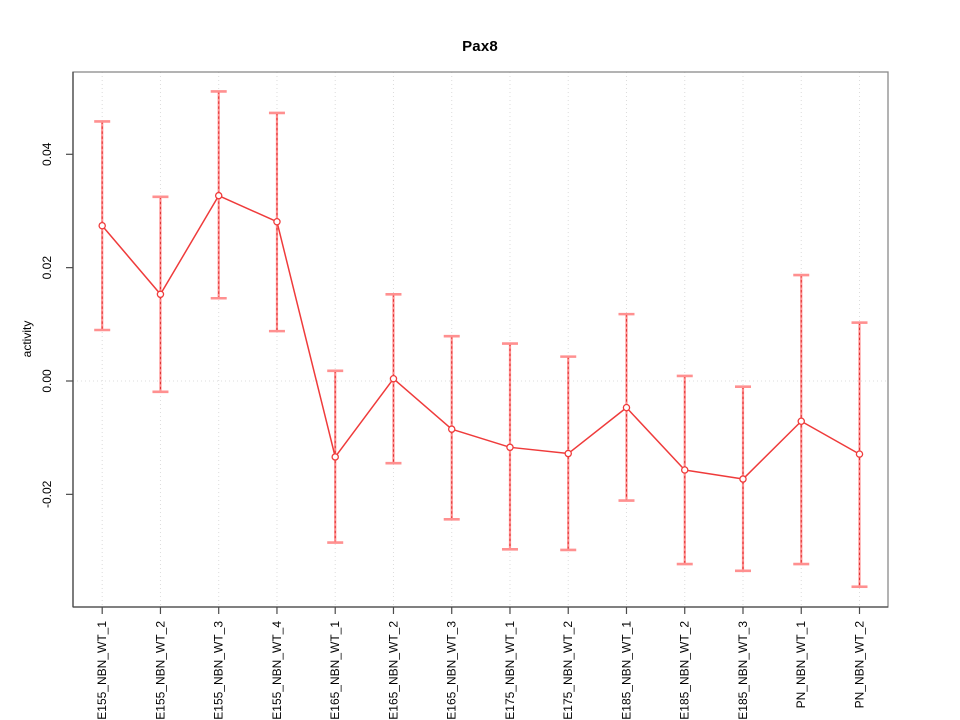 This screenshot has width=960, height=720. I want to click on y-tick-label: -0.02, so click(47, 494).